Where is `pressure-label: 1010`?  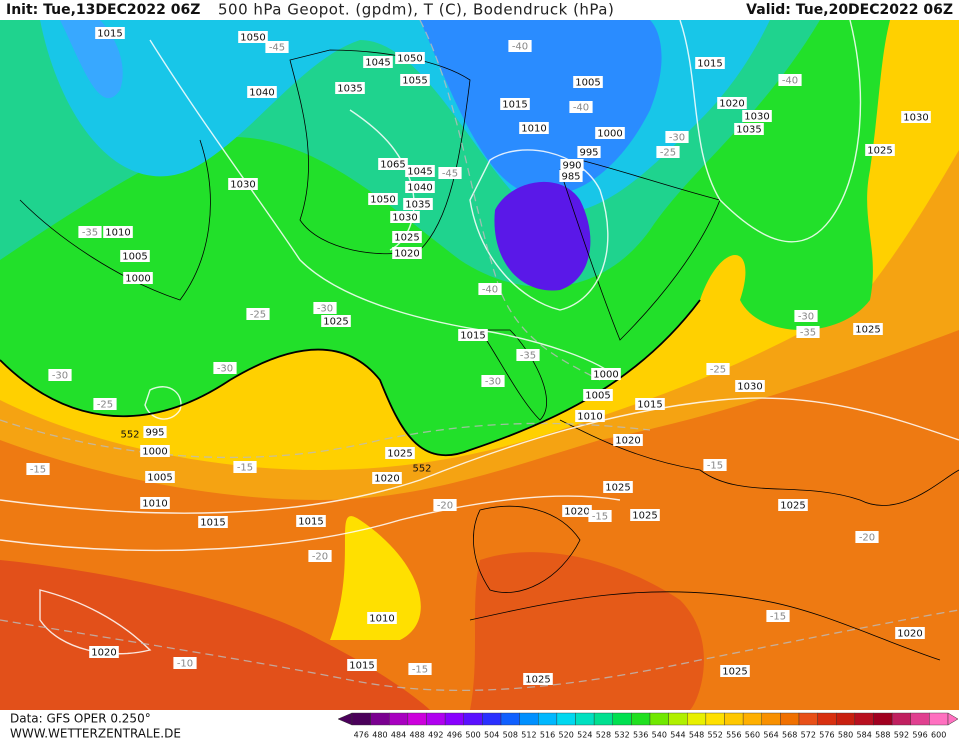 pressure-label: 1010 is located at coordinates (381, 619).